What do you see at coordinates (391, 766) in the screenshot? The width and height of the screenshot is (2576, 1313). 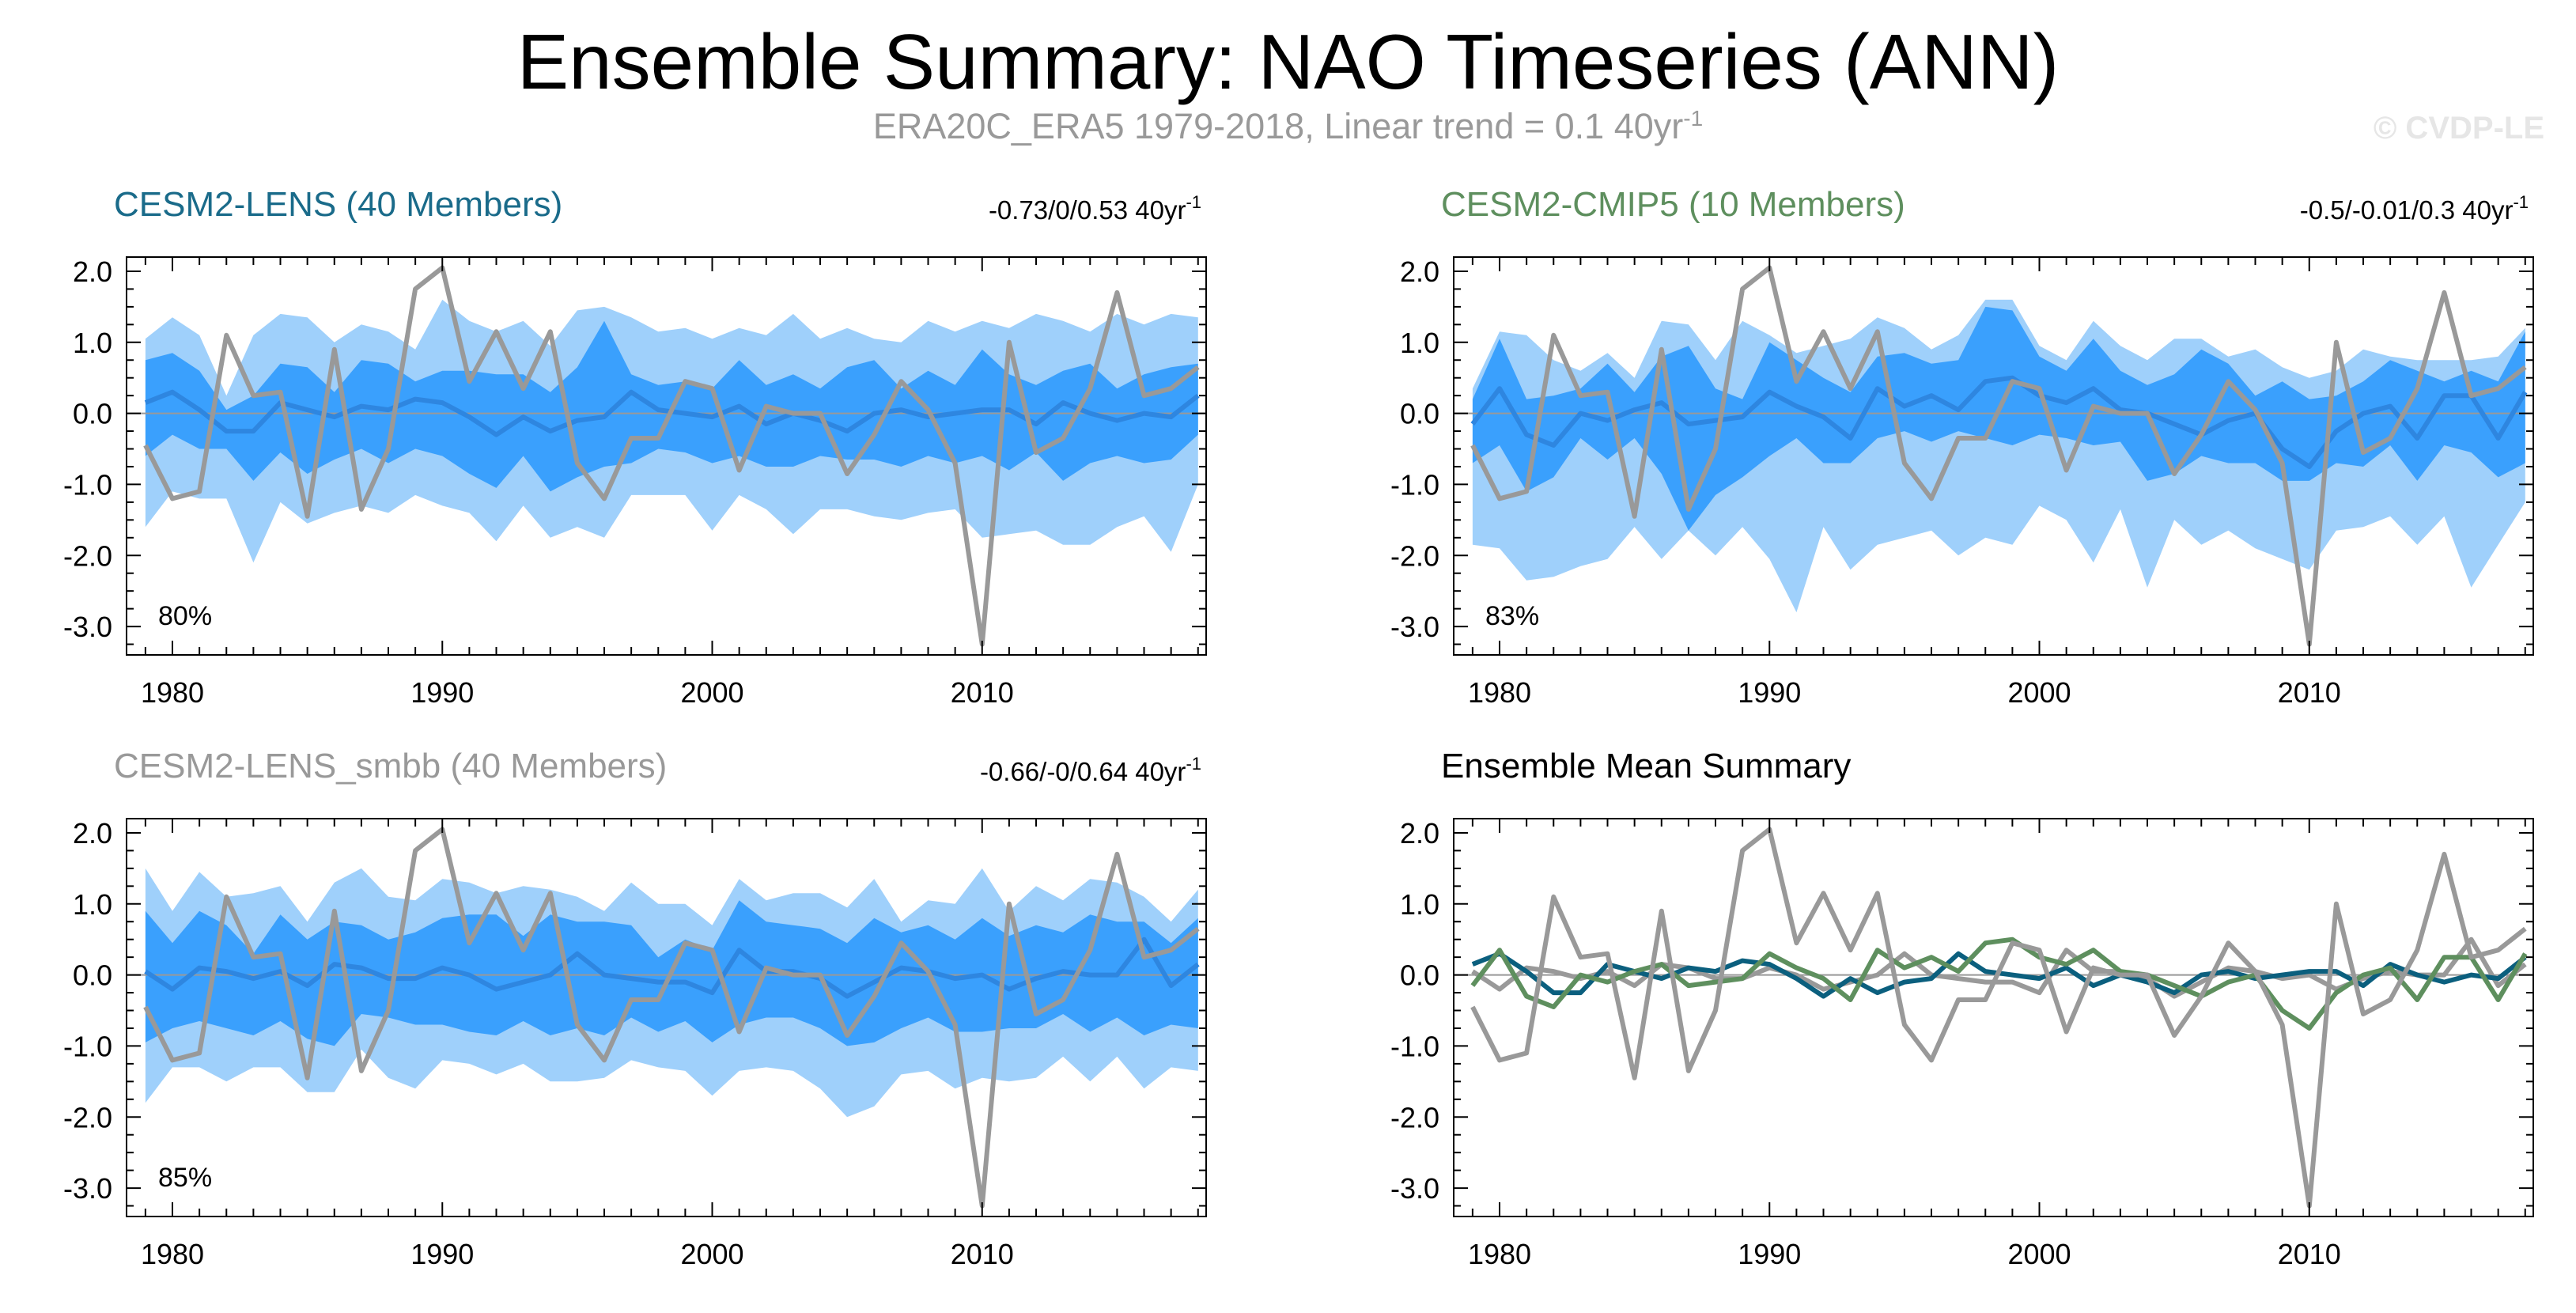 I see `panel-title: CESM2-LENS_smbb (40 Members)` at bounding box center [391, 766].